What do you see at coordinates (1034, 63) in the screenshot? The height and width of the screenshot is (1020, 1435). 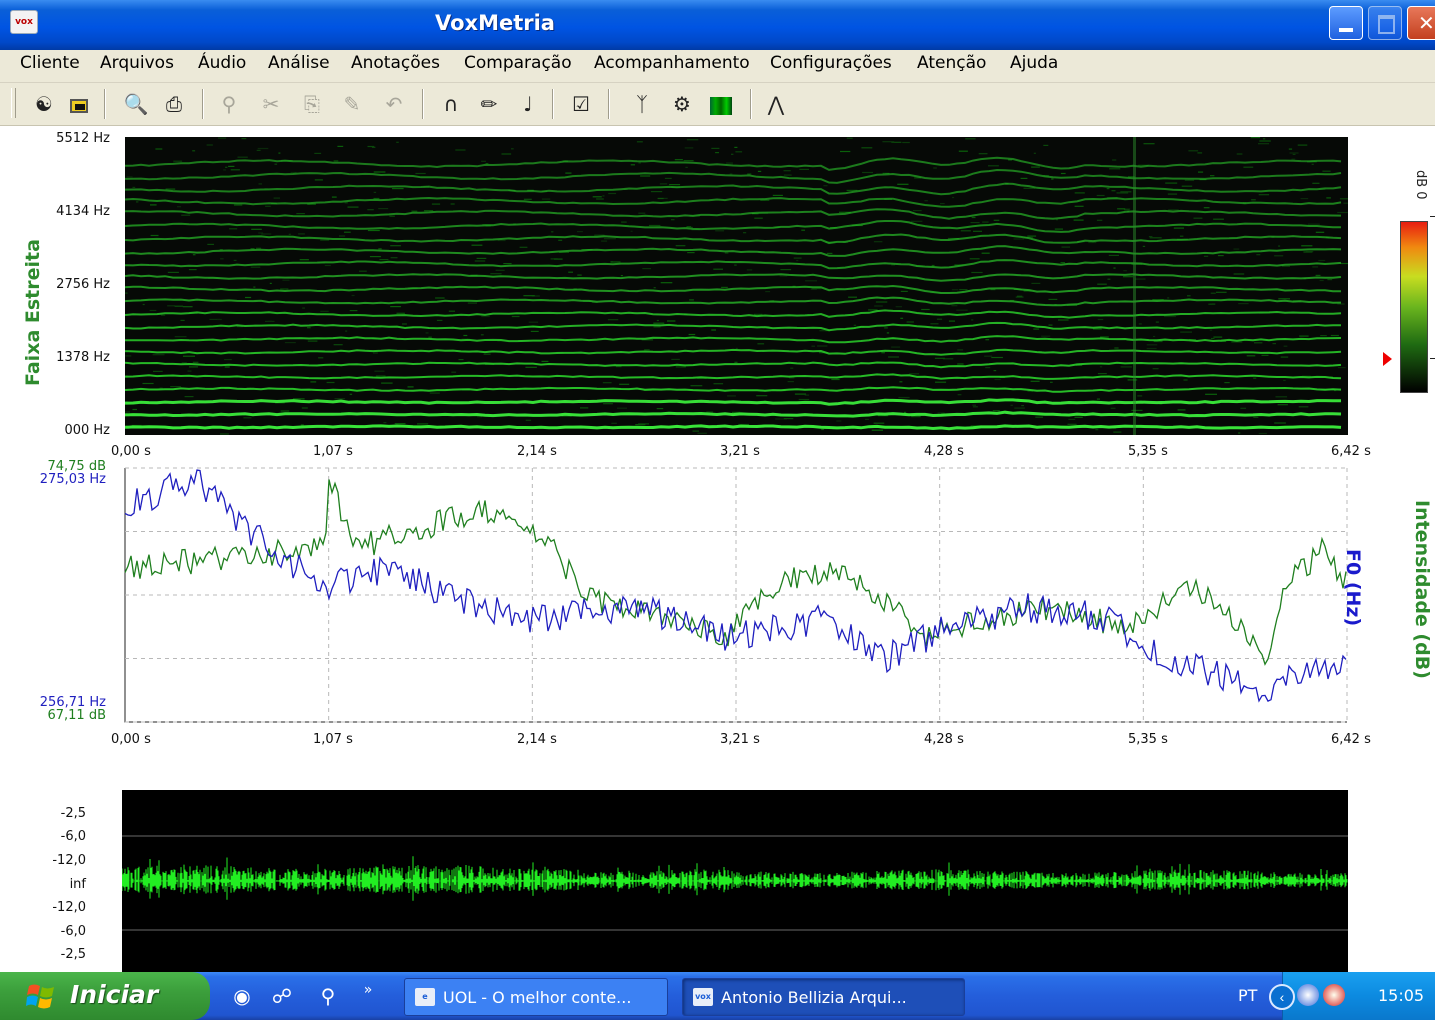 I see `menu-ajuda: Ajuda` at bounding box center [1034, 63].